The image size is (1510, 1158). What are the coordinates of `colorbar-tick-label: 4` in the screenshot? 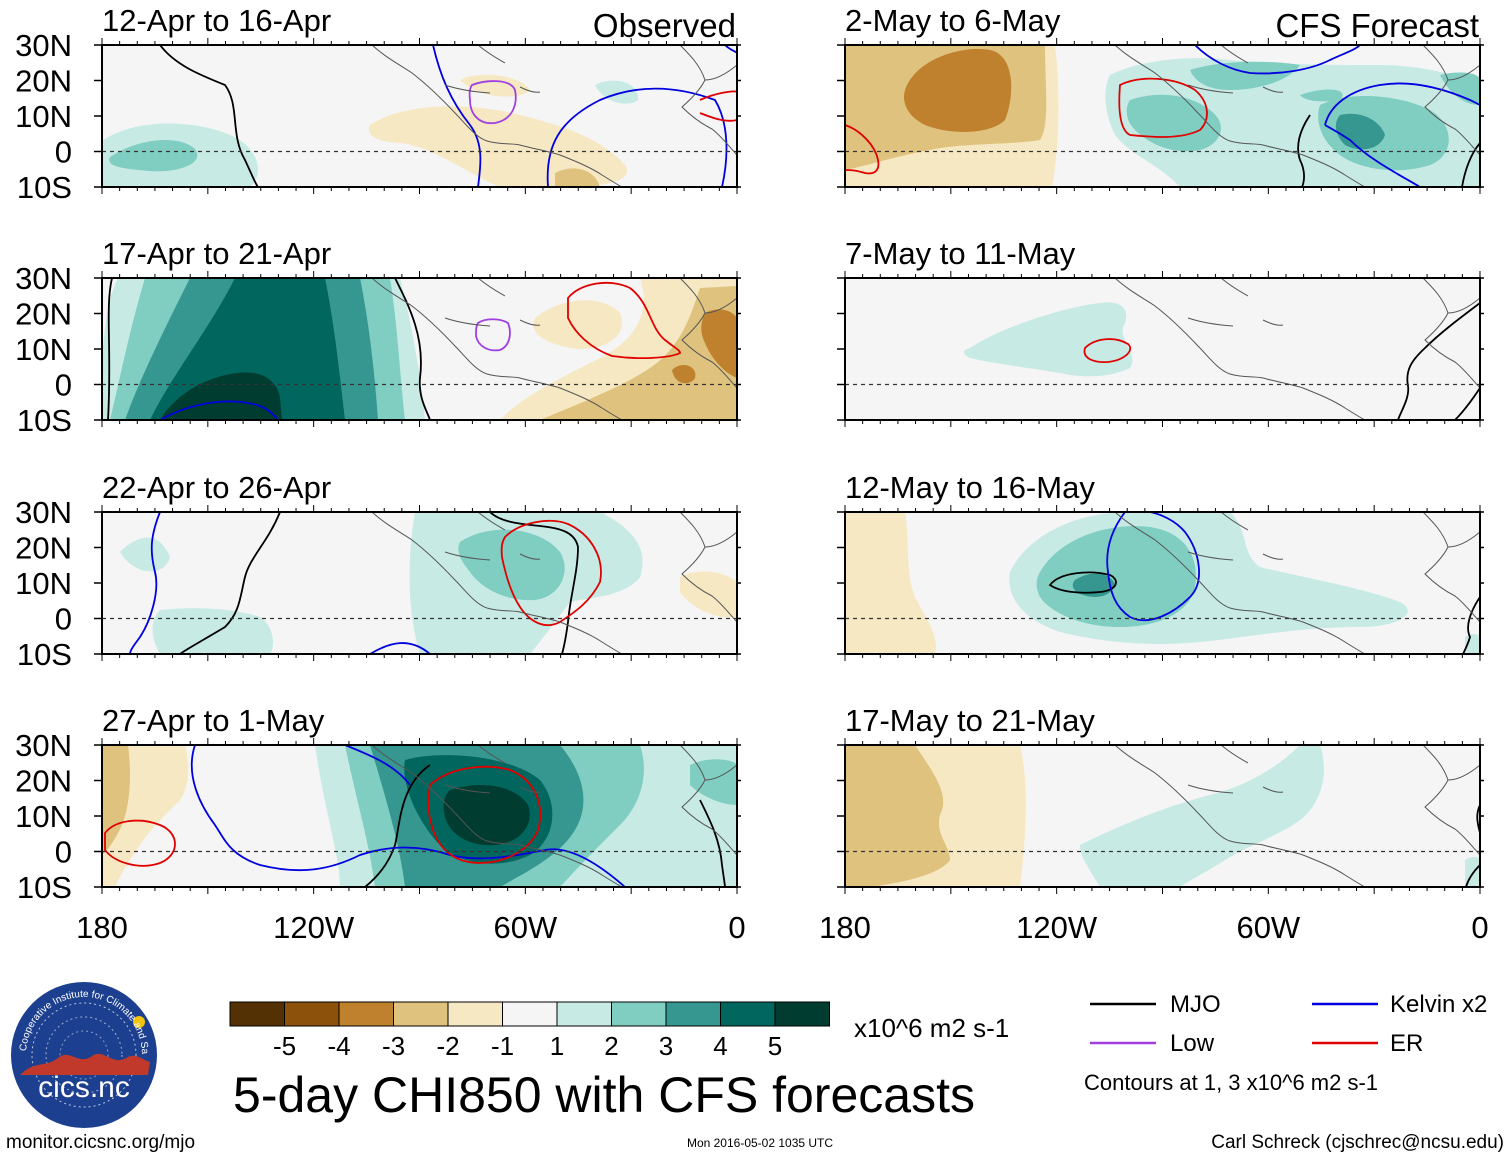 It's located at (720, 1046).